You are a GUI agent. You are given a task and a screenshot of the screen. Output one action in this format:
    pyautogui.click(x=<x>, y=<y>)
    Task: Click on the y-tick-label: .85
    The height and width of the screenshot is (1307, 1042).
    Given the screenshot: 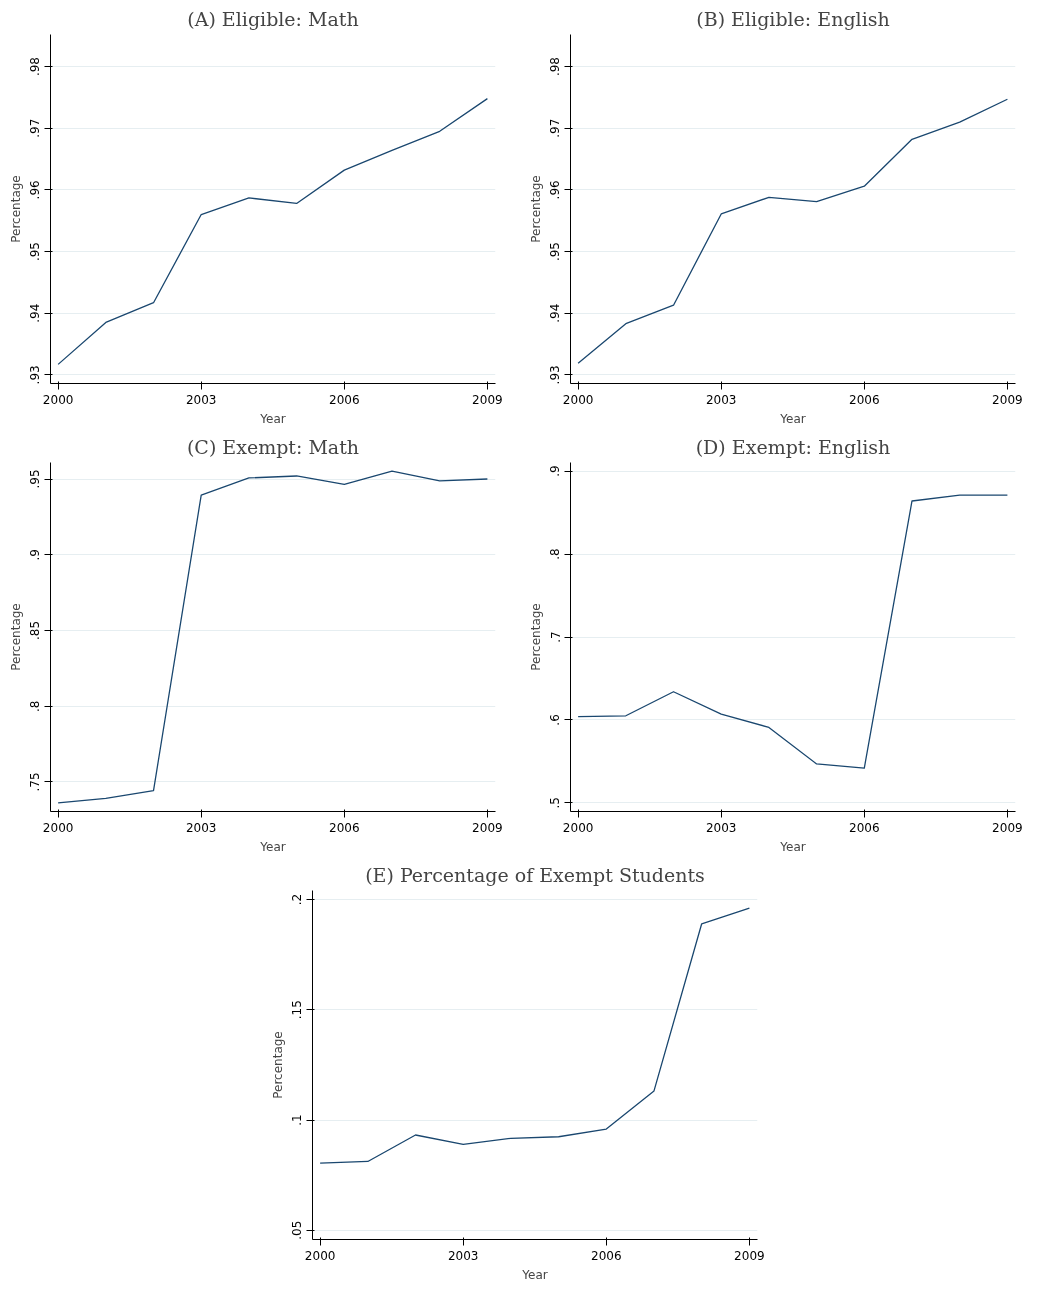 What is the action you would take?
    pyautogui.click(x=35, y=630)
    